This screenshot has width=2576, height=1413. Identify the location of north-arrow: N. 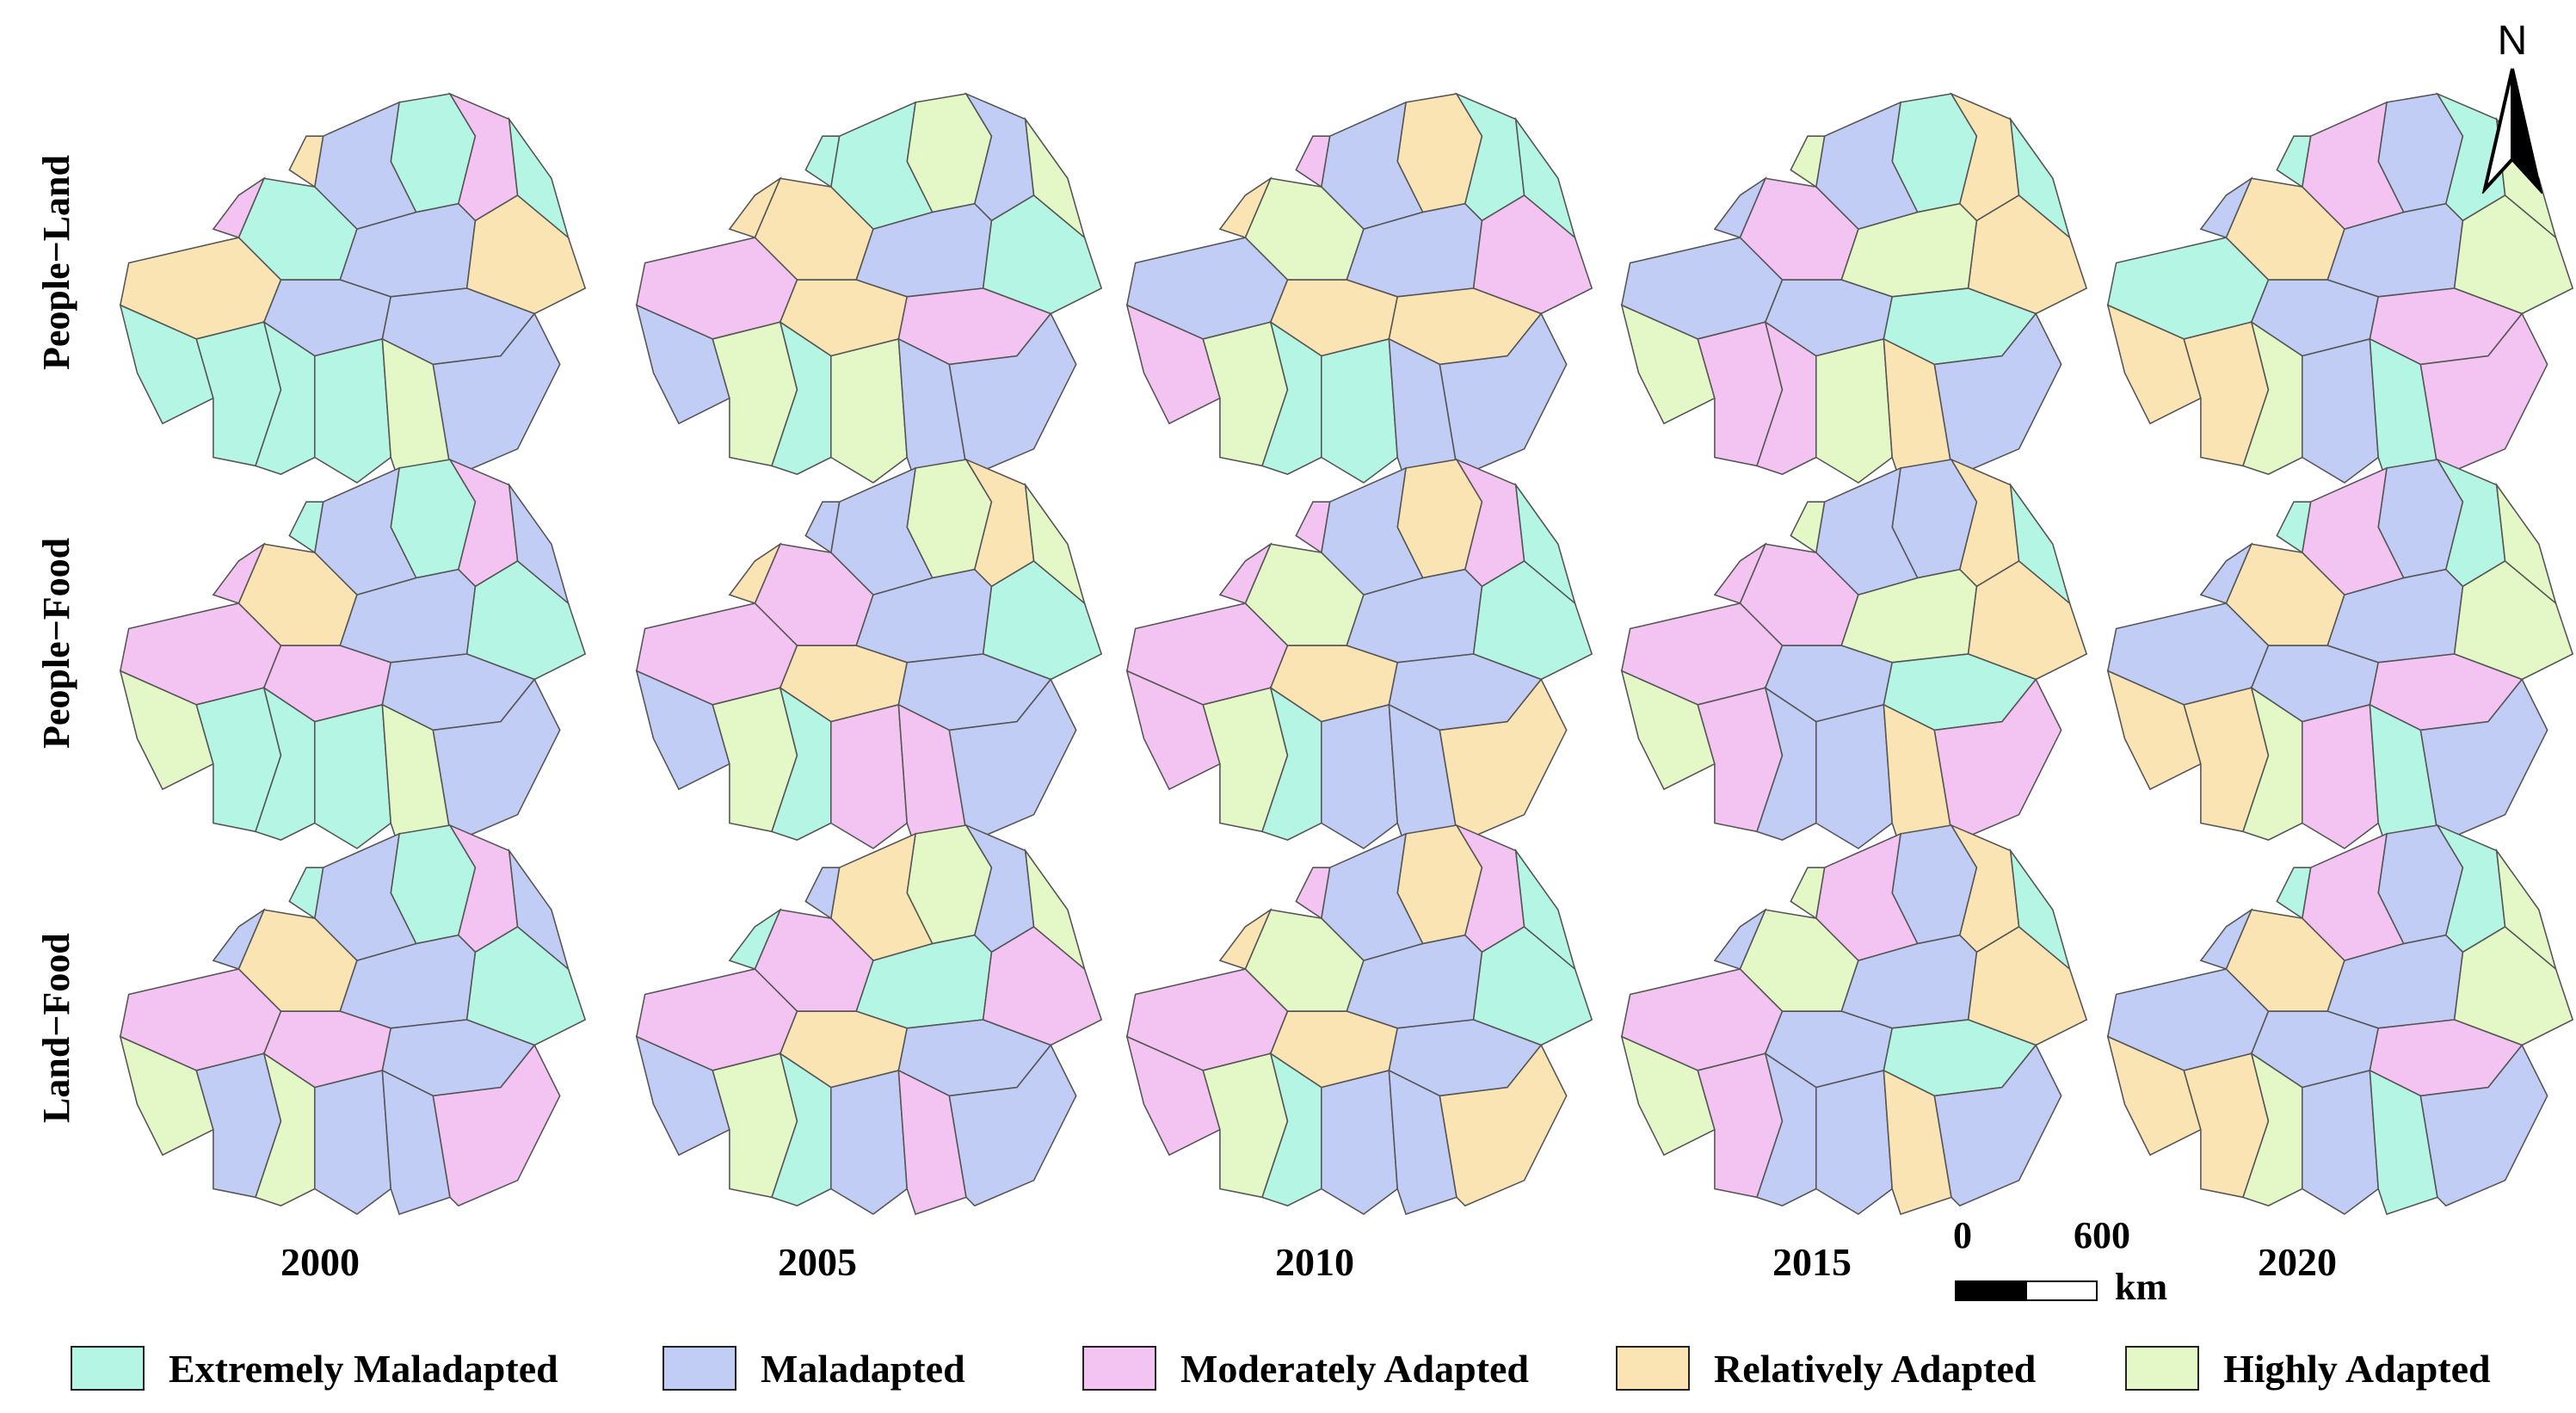
(2513, 107).